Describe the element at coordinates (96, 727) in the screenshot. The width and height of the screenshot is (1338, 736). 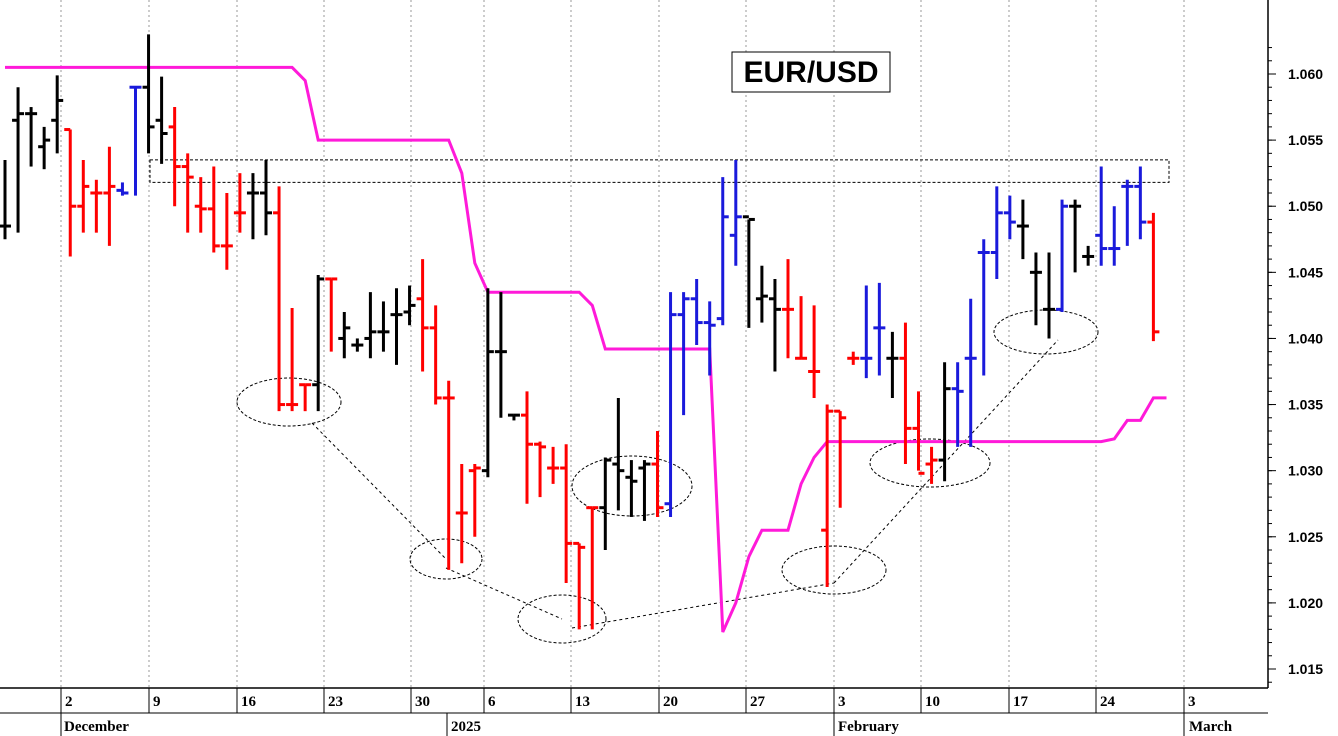
I see `x-month-label: December` at that location.